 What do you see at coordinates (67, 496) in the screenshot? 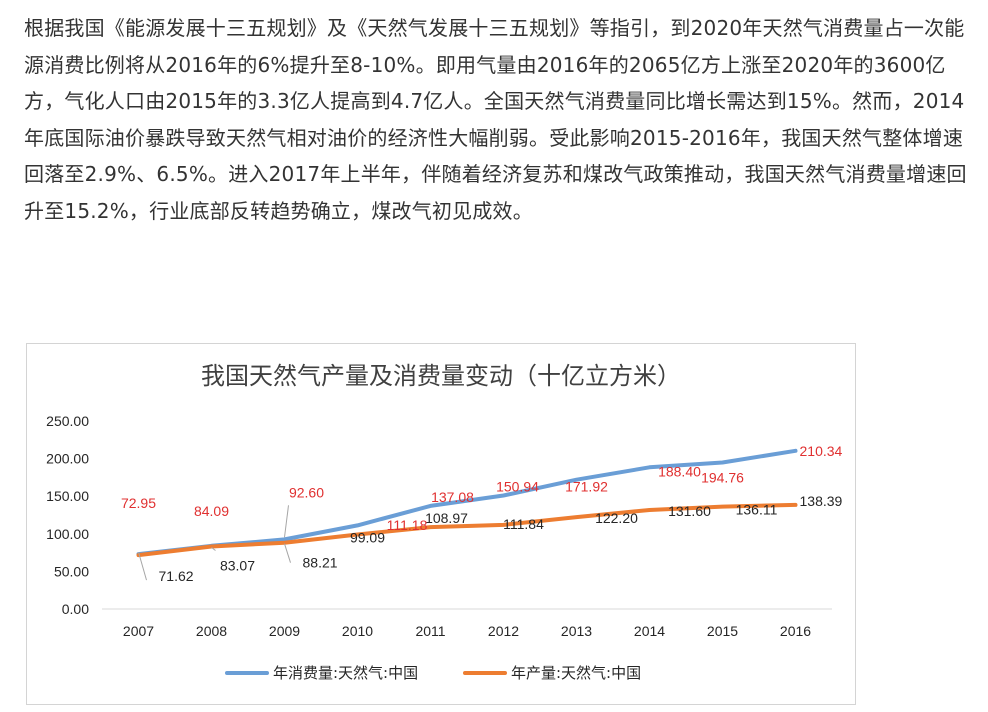
I see `y-tick-label: 150.00` at bounding box center [67, 496].